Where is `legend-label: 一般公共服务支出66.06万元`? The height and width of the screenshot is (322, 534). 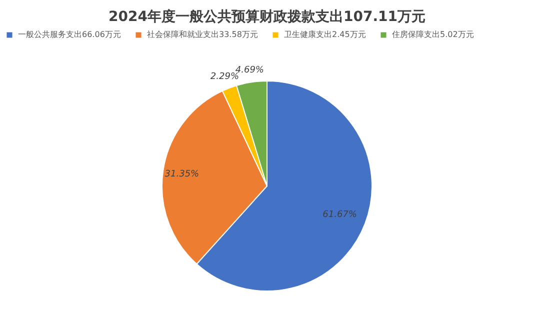 legend-label: 一般公共服务支出66.06万元 is located at coordinates (69, 34).